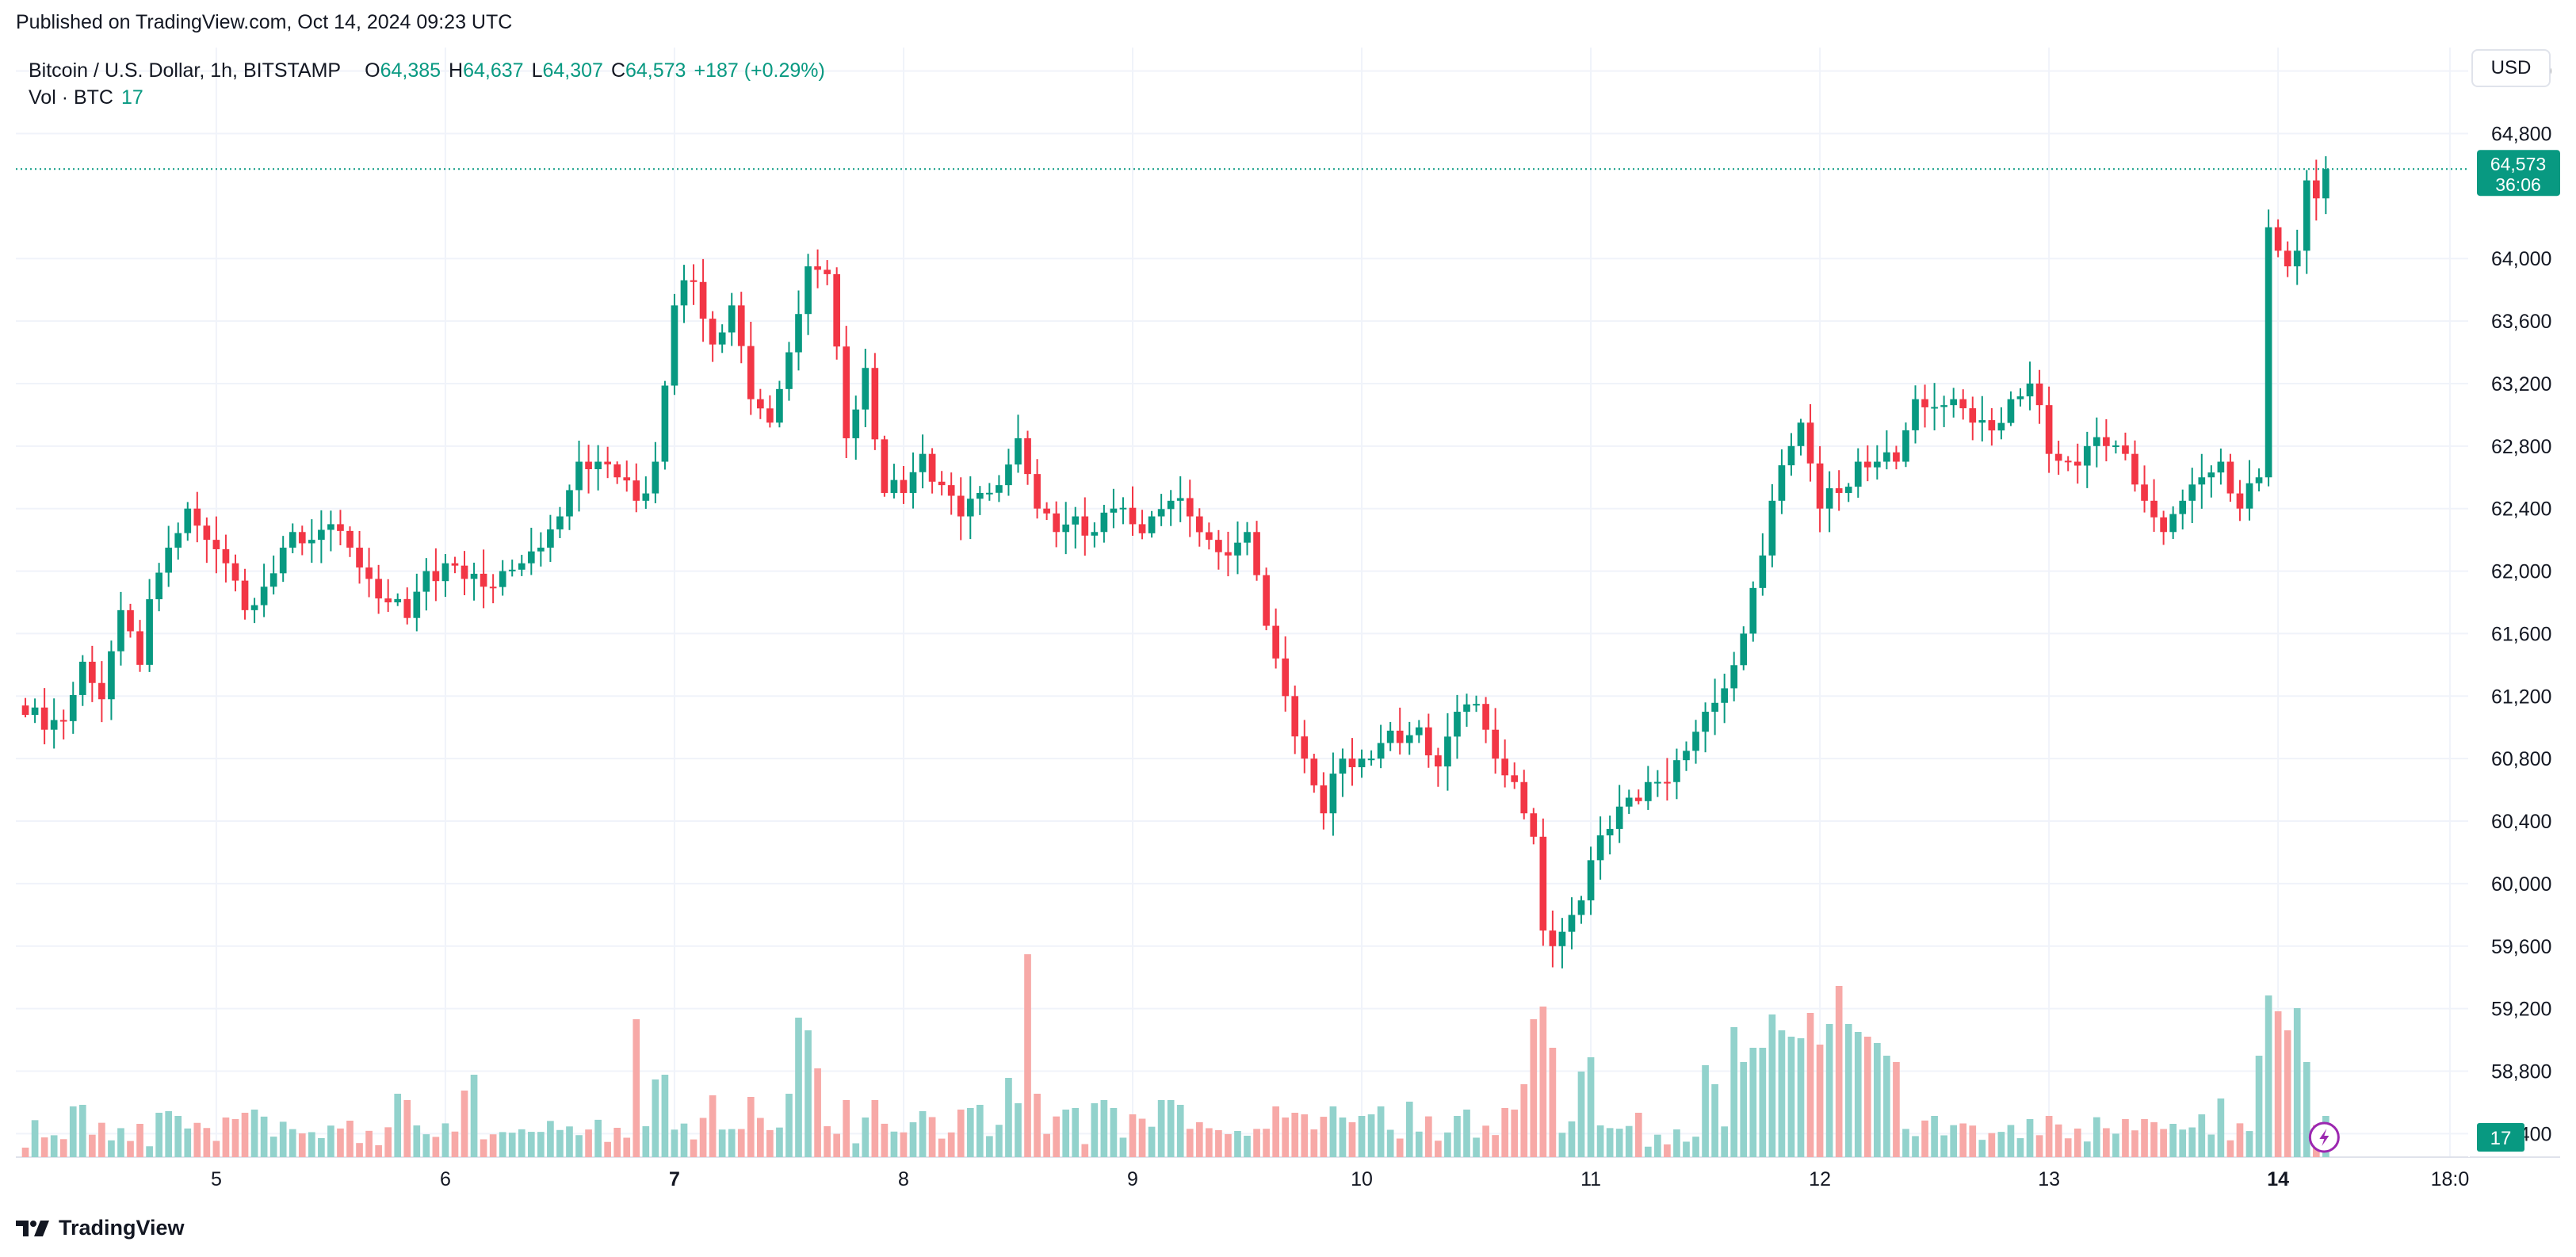 The height and width of the screenshot is (1257, 2576). What do you see at coordinates (2511, 68) in the screenshot?
I see `currency-button: USD` at bounding box center [2511, 68].